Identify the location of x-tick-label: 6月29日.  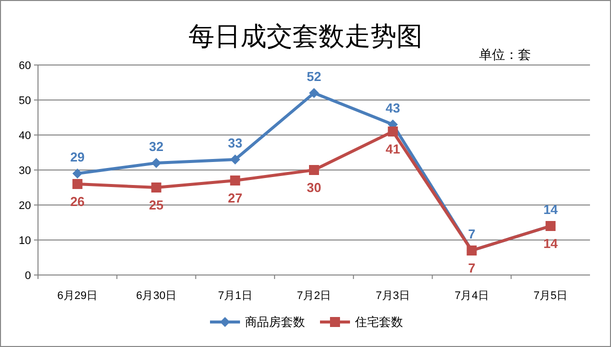
(77, 296).